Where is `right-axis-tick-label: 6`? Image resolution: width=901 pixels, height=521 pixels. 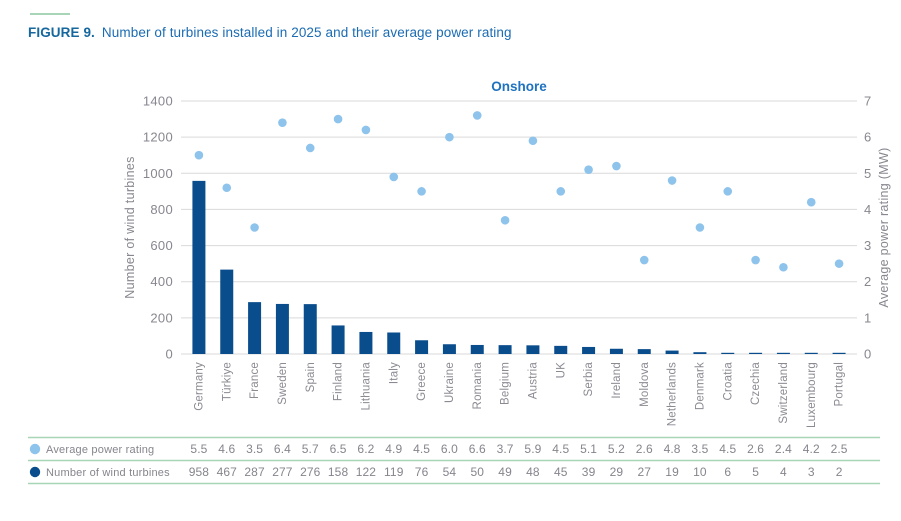 right-axis-tick-label: 6 is located at coordinates (868, 137).